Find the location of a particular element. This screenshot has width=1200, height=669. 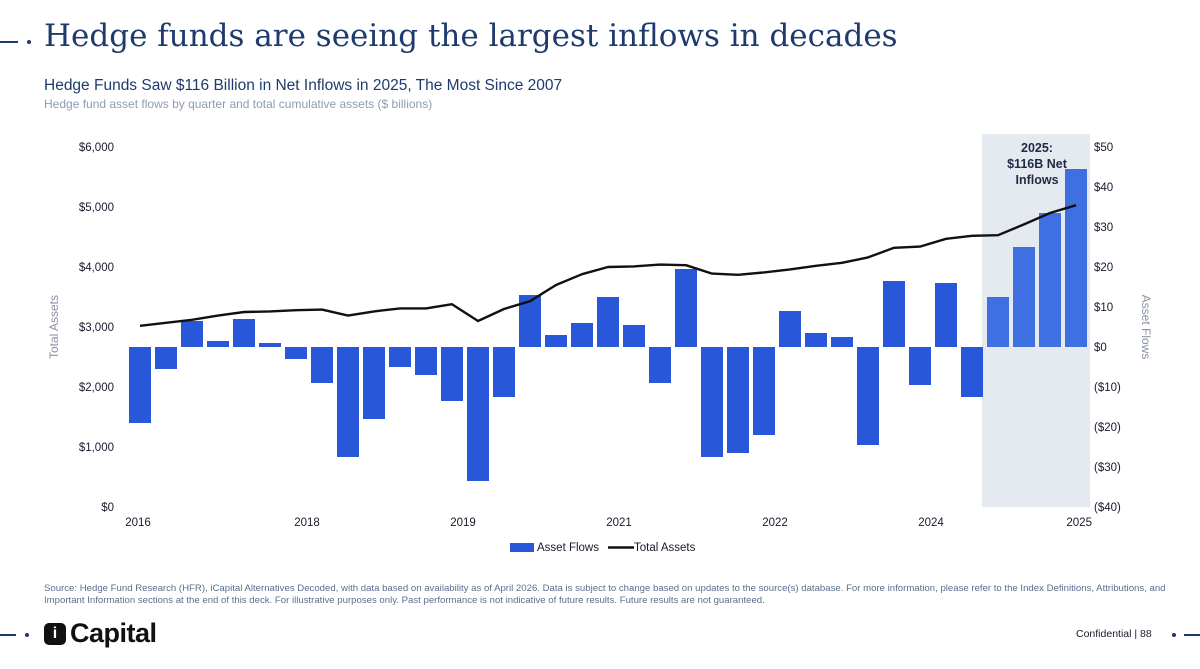

legend-label-total-assets: Total Assets is located at coordinates (665, 548).